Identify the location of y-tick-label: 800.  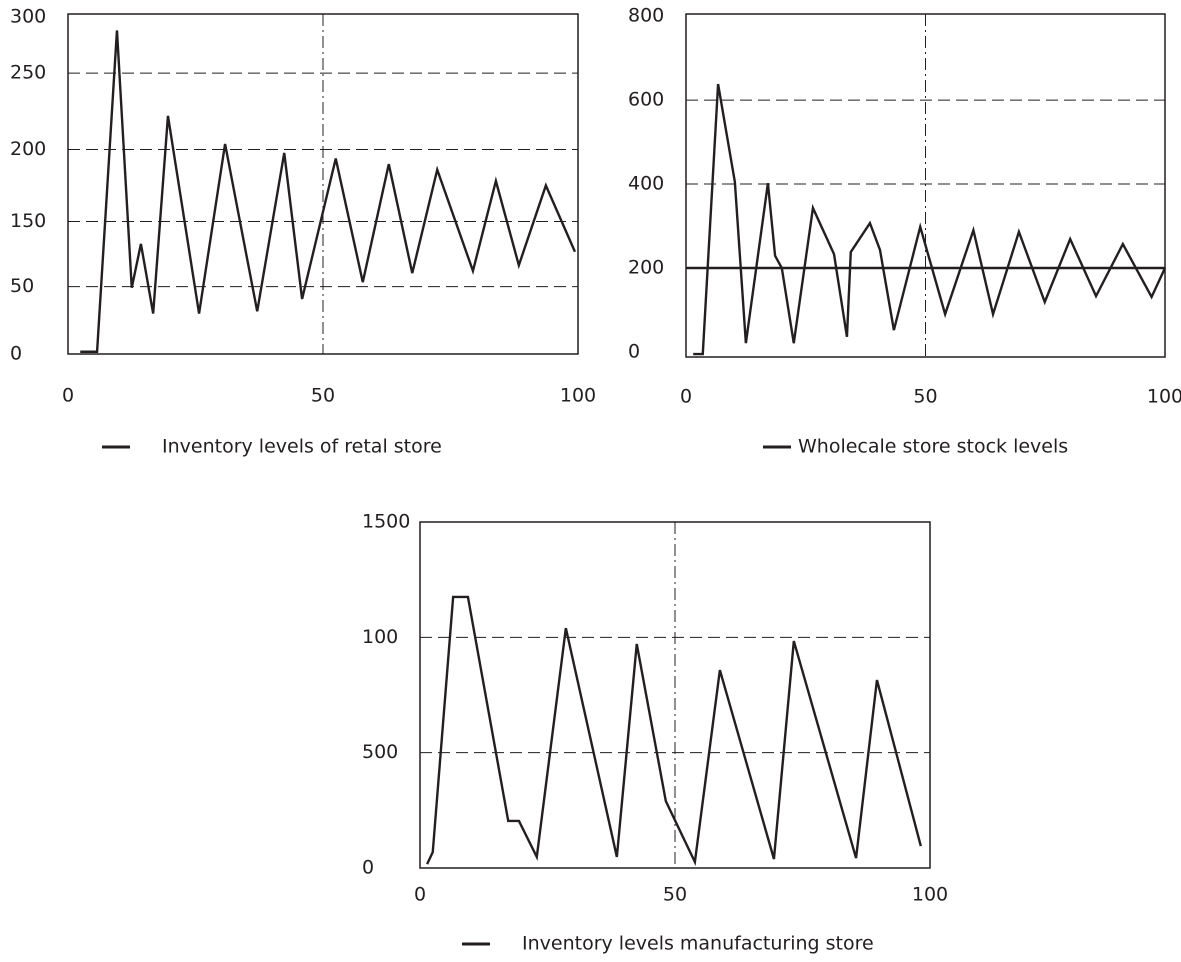
(646, 16).